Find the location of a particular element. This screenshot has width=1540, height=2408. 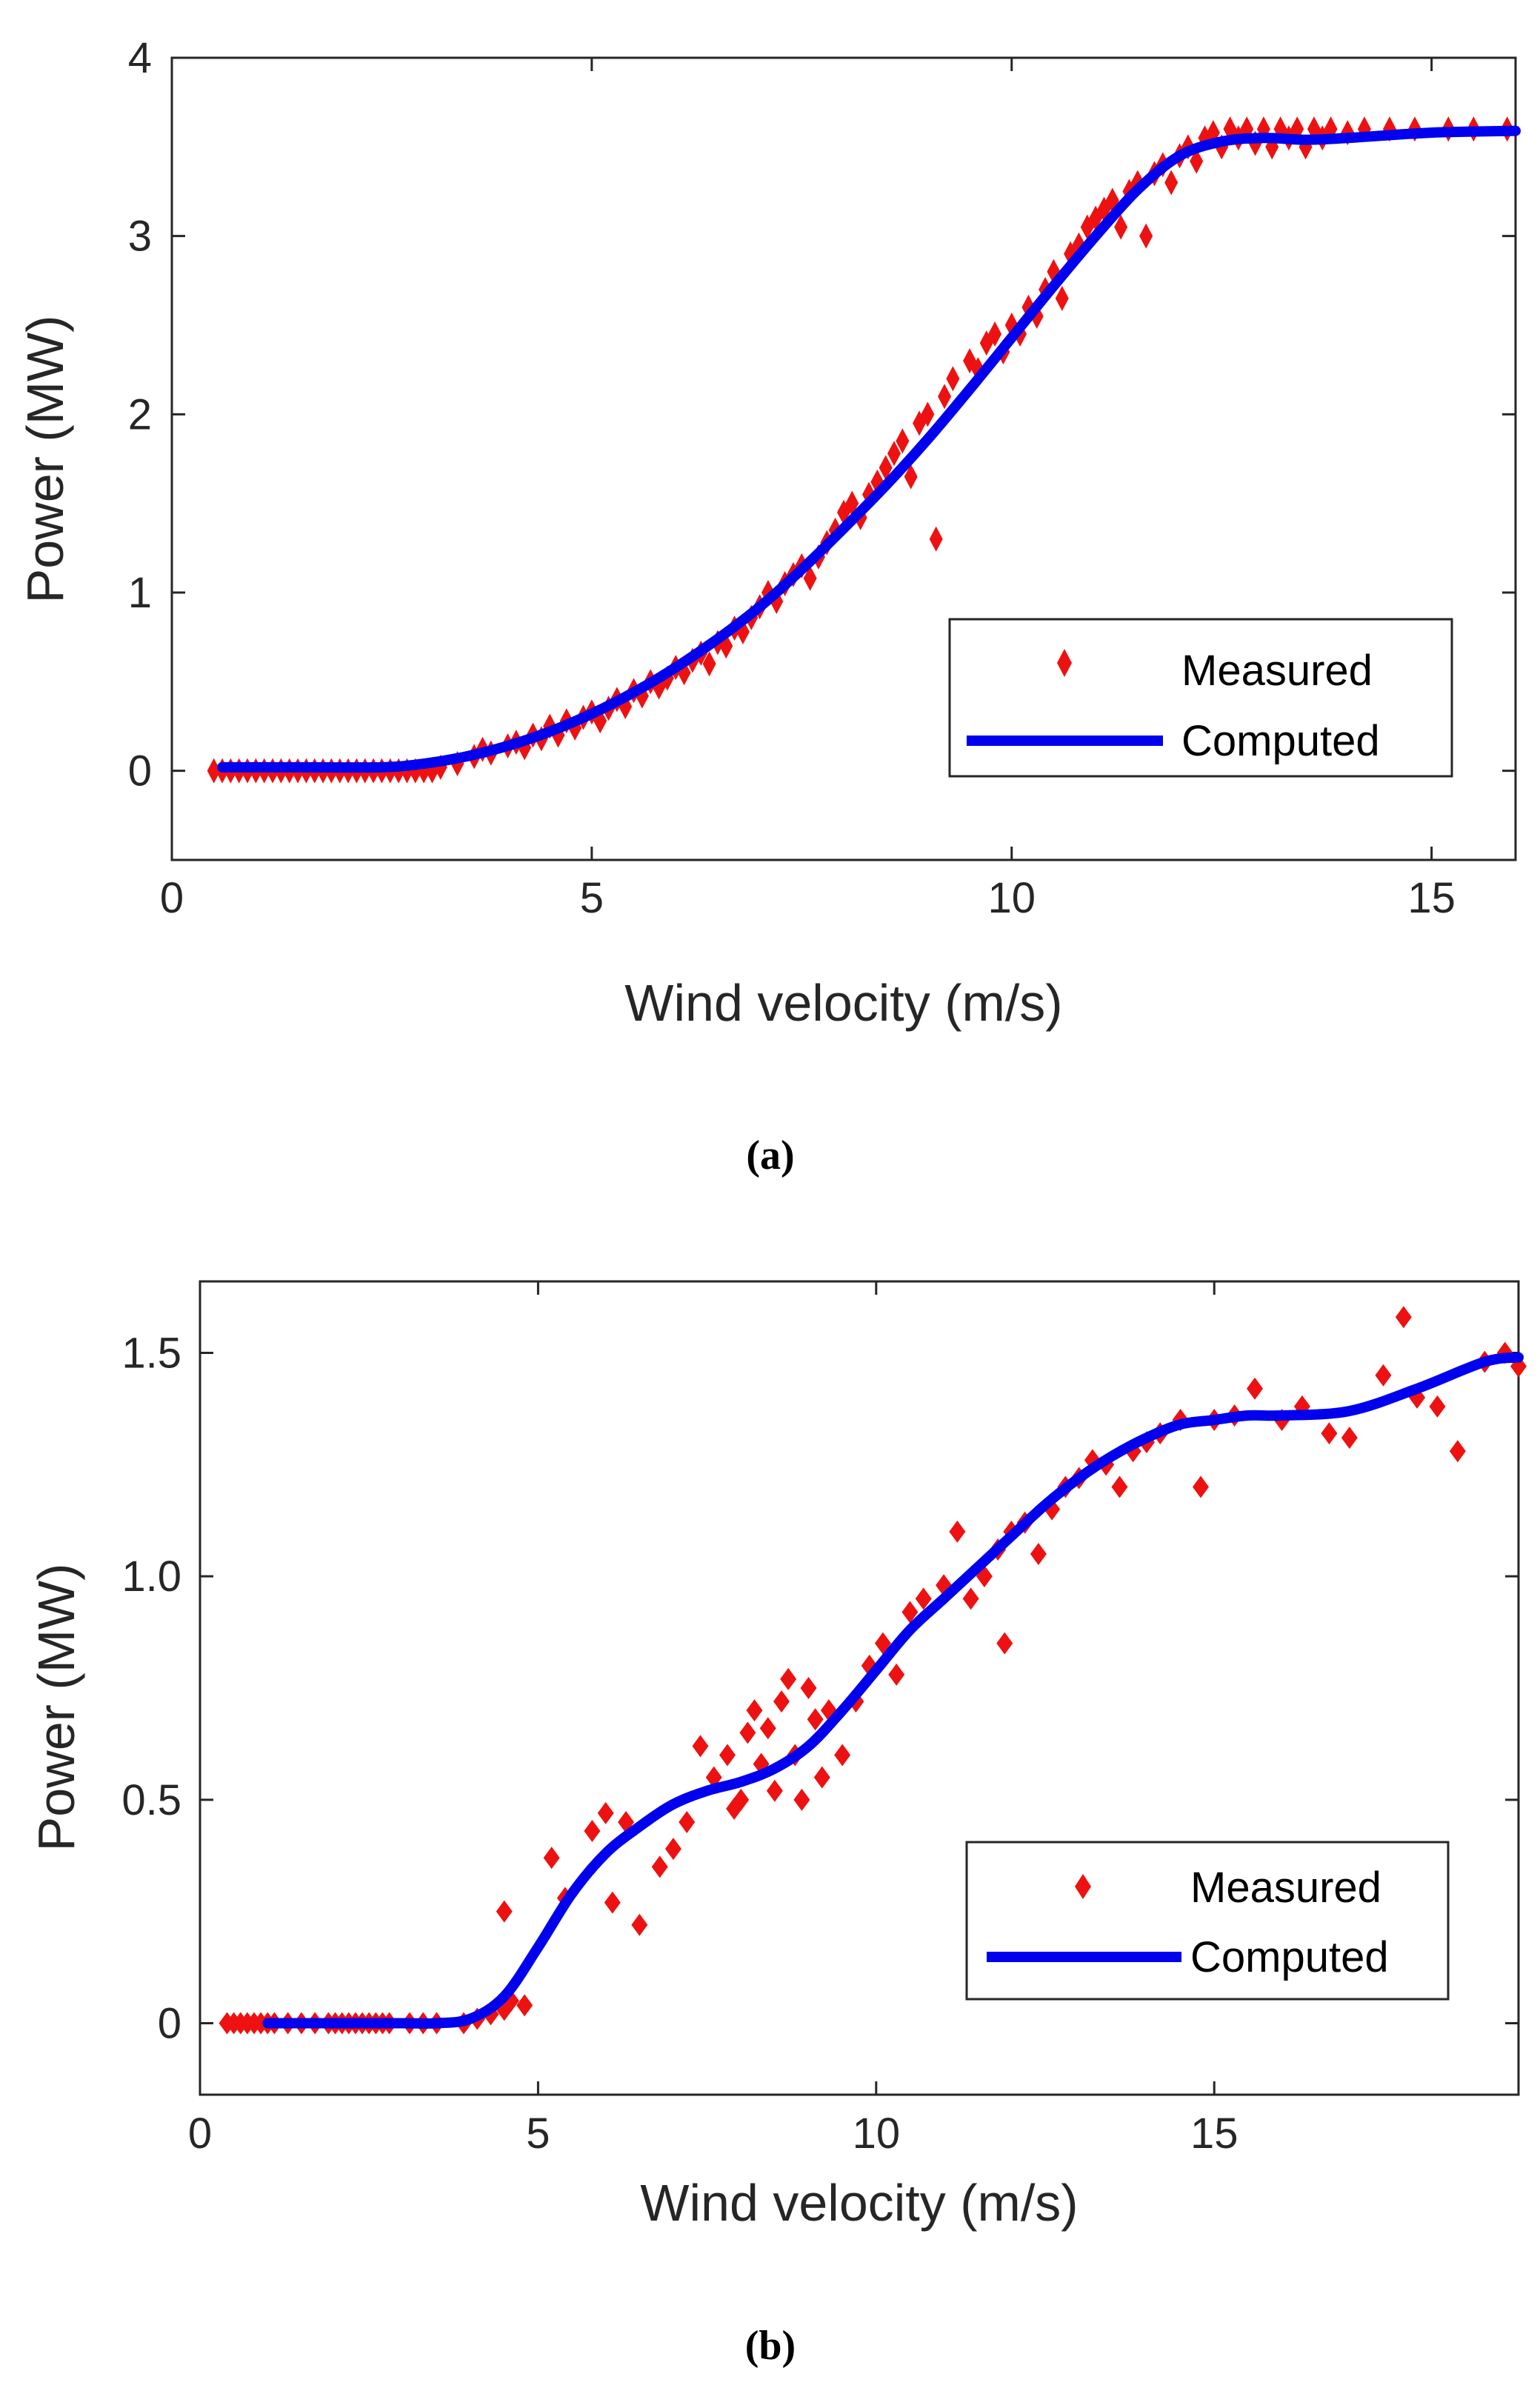

caption-b: (b) is located at coordinates (771, 2346).